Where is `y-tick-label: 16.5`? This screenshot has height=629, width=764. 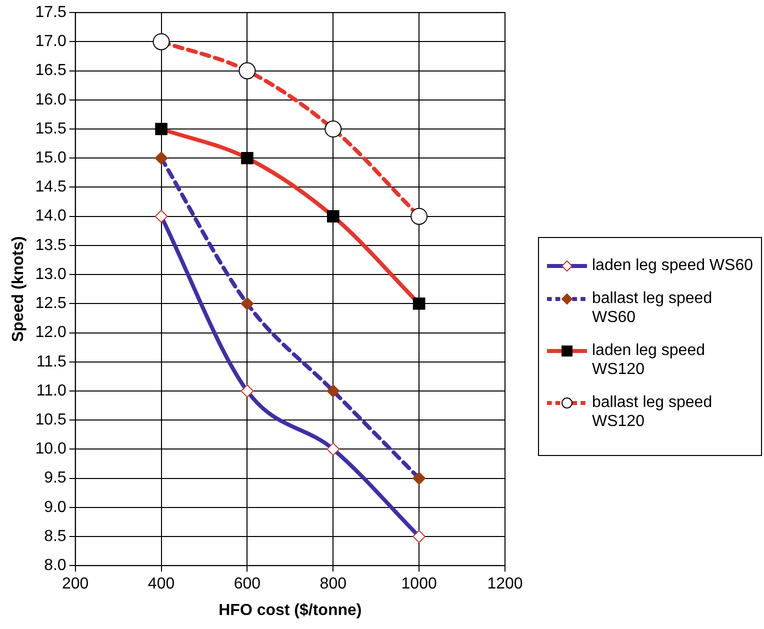 y-tick-label: 16.5 is located at coordinates (50, 71).